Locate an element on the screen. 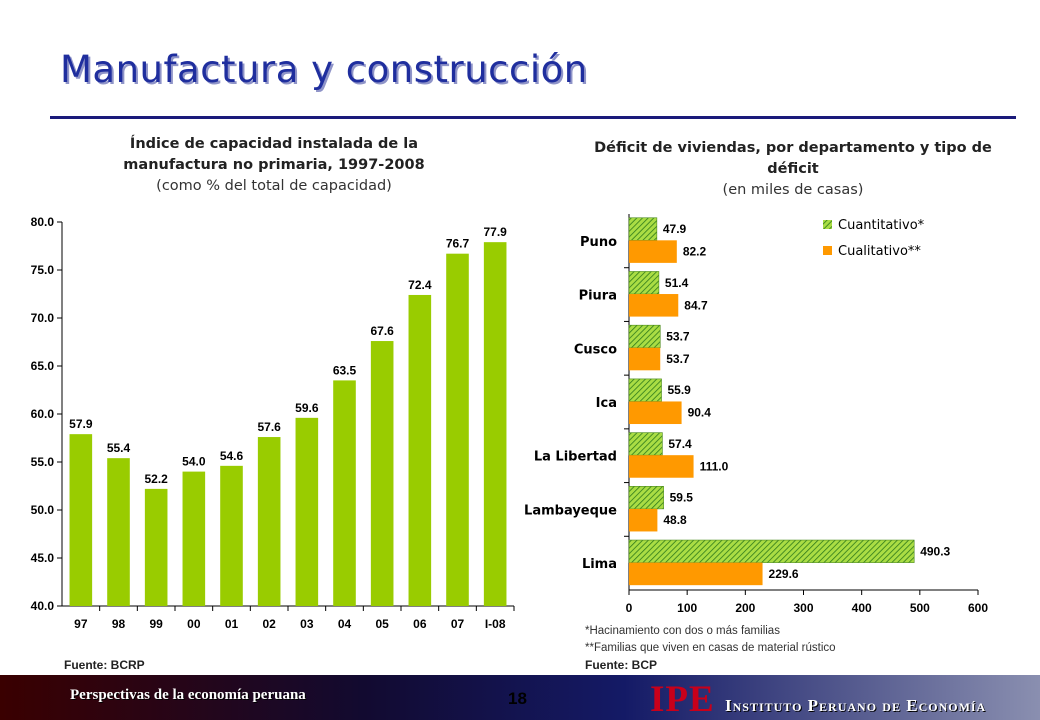  footer-publication-title: Perspectivas de la economía peruana is located at coordinates (188, 695).